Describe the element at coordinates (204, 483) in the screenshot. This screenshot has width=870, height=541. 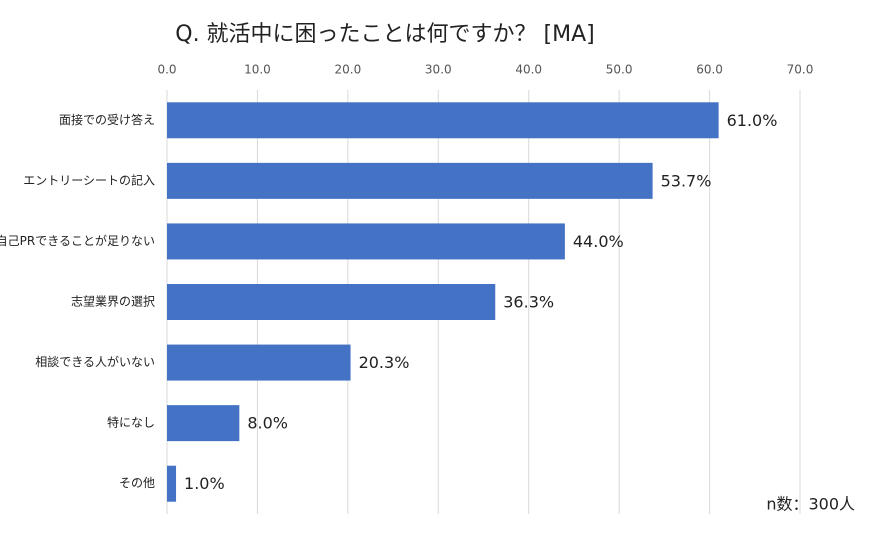
I see `value-label: 1.0%` at that location.